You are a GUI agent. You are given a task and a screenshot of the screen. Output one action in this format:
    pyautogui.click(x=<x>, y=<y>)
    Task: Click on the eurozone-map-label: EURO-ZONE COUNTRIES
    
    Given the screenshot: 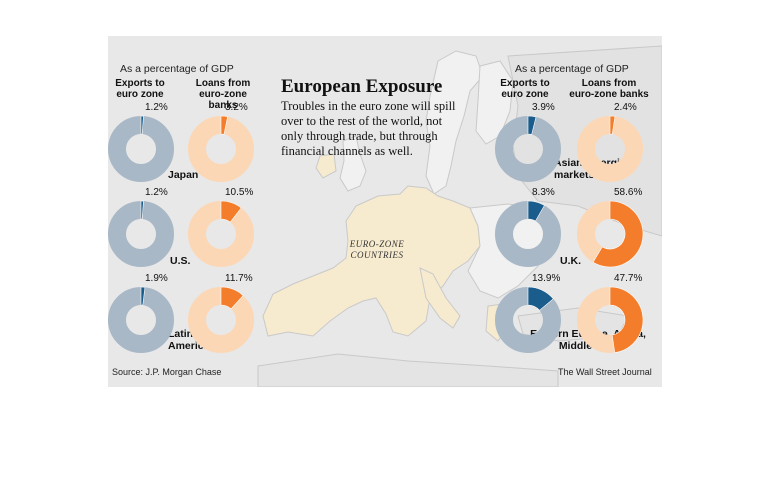 What is the action you would take?
    pyautogui.click(x=377, y=249)
    